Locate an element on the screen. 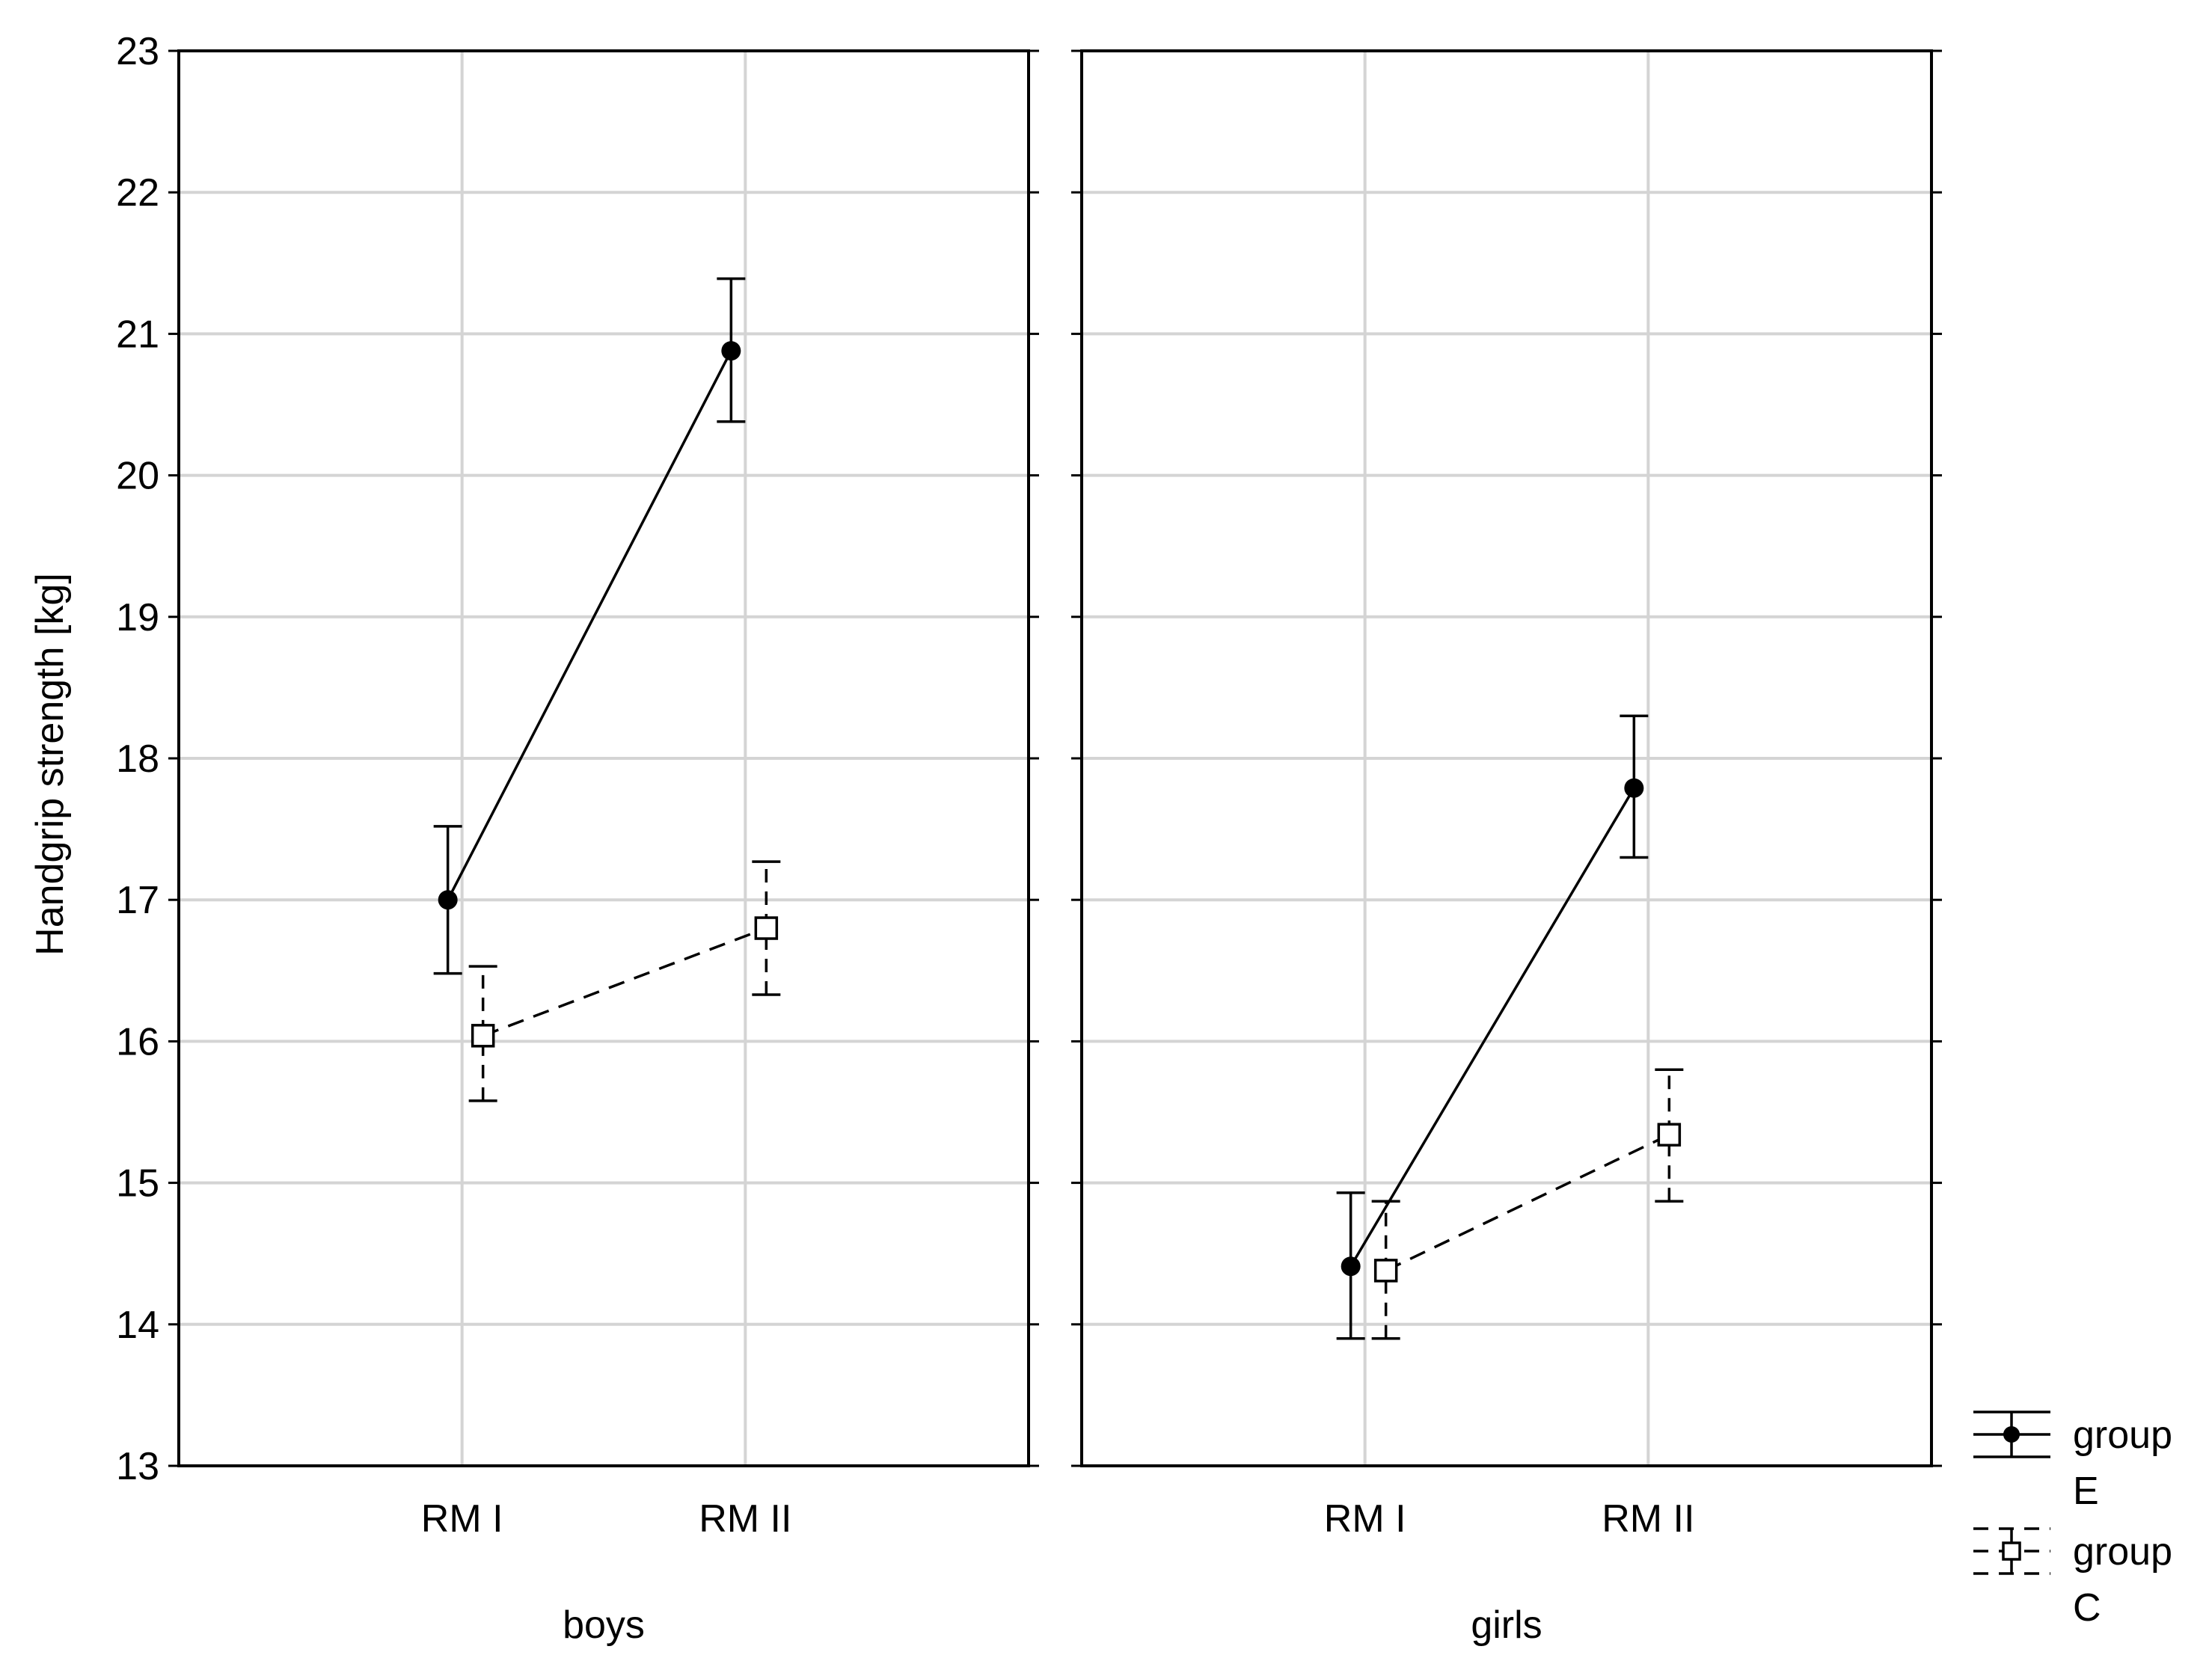 This screenshot has width=2212, height=1673. y-tick-label: 14 is located at coordinates (137, 1326).